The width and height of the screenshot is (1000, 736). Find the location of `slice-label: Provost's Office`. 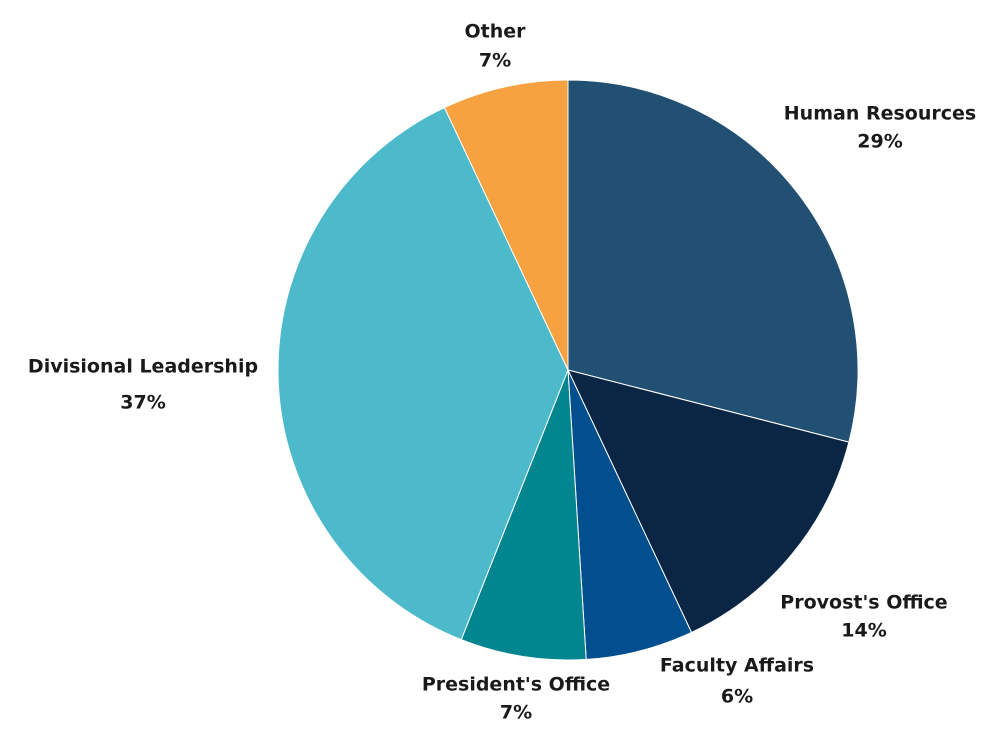

slice-label: Provost's Office is located at coordinates (863, 603).